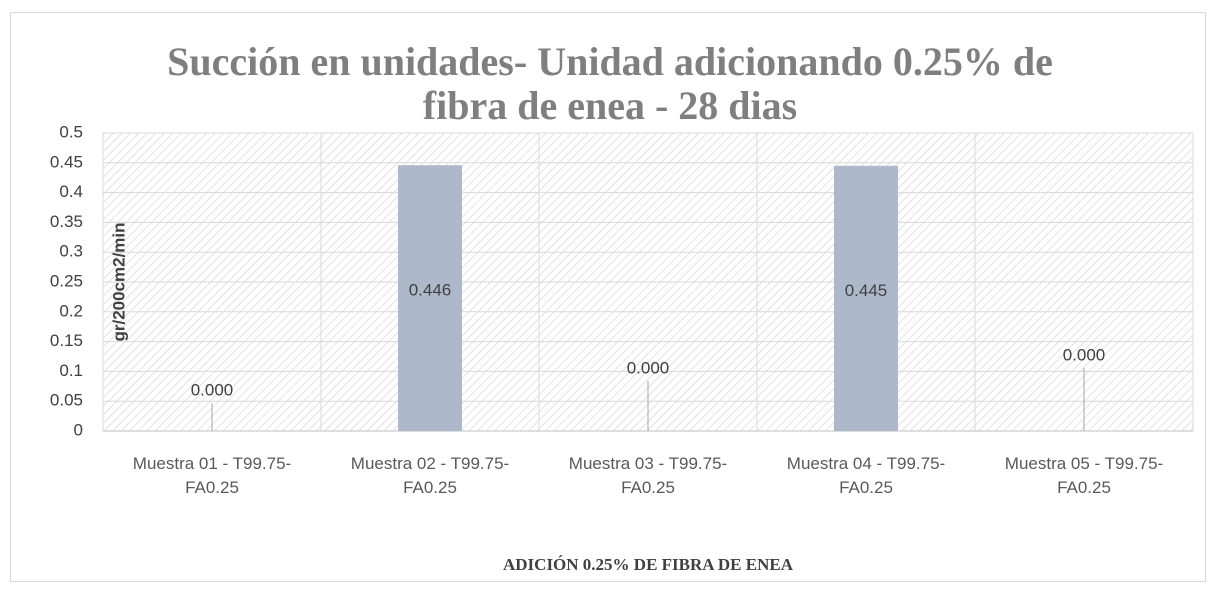  What do you see at coordinates (71, 191) in the screenshot?
I see `y-tick-label: 0.4` at bounding box center [71, 191].